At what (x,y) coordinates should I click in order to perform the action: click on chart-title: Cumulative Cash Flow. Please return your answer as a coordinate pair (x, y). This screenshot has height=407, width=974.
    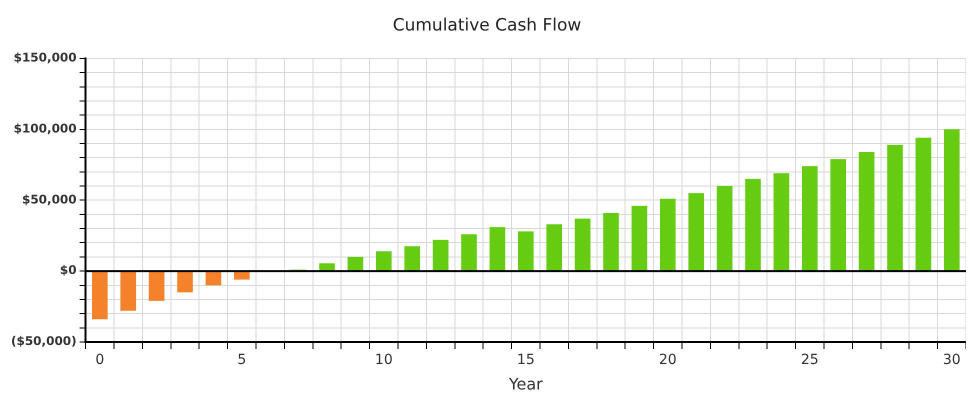
    Looking at the image, I should click on (487, 26).